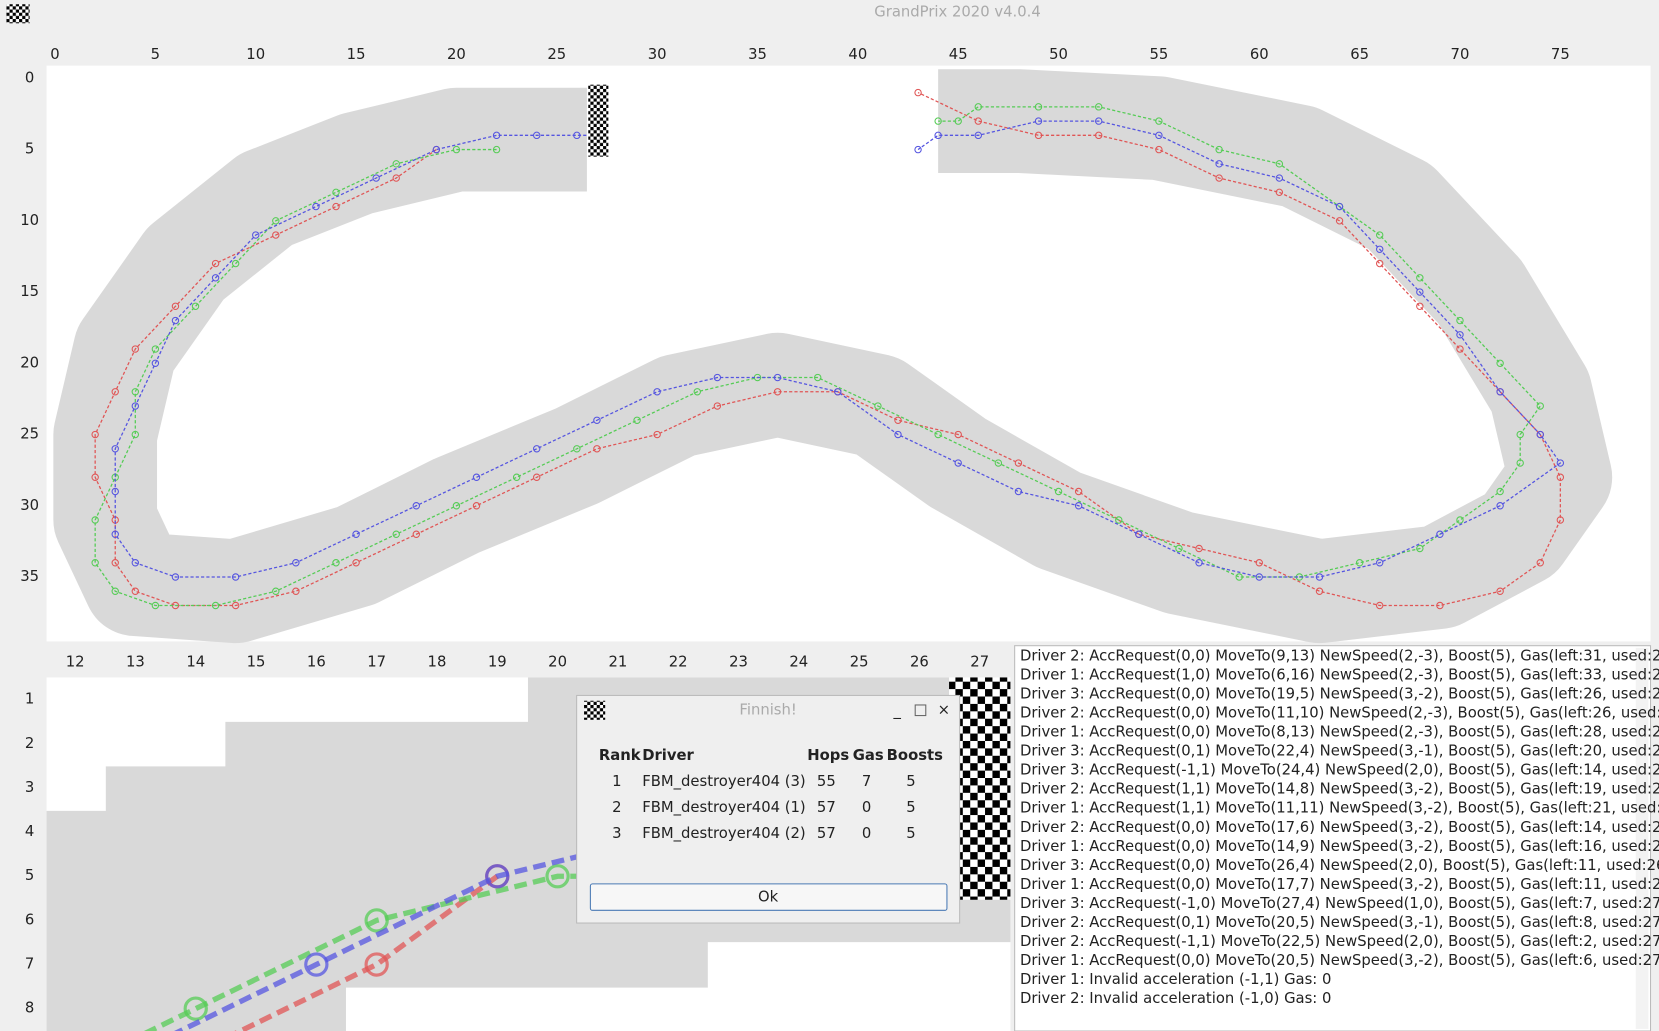 Image resolution: width=1659 pixels, height=1031 pixels. Describe the element at coordinates (944, 709) in the screenshot. I see `close-button: ×` at that location.